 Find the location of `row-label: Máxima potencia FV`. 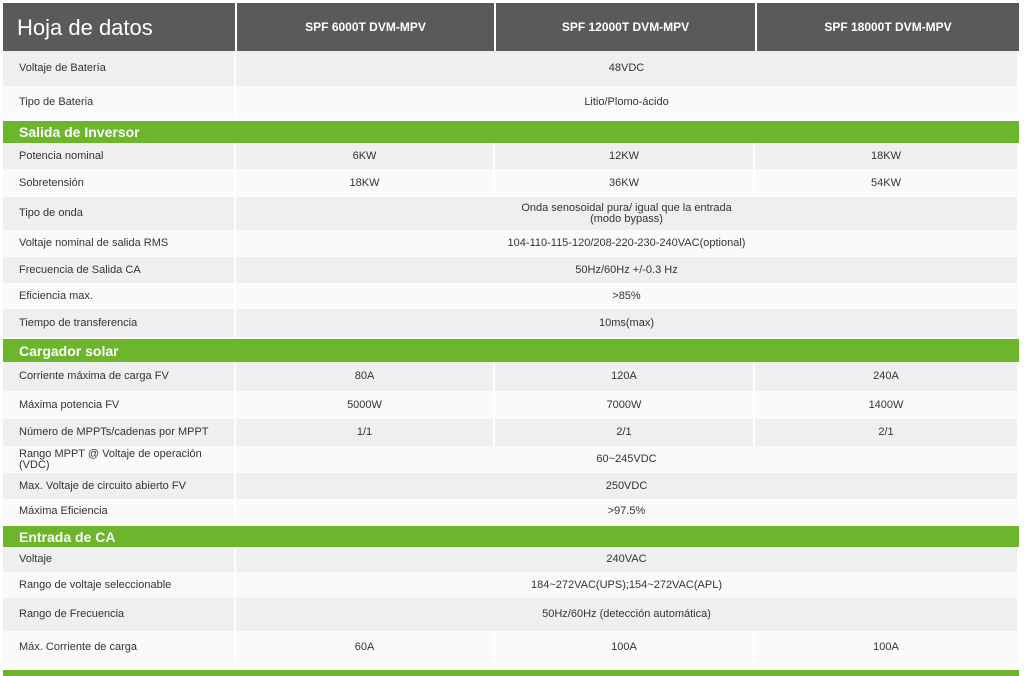

row-label: Máxima potencia FV is located at coordinates (119, 405).